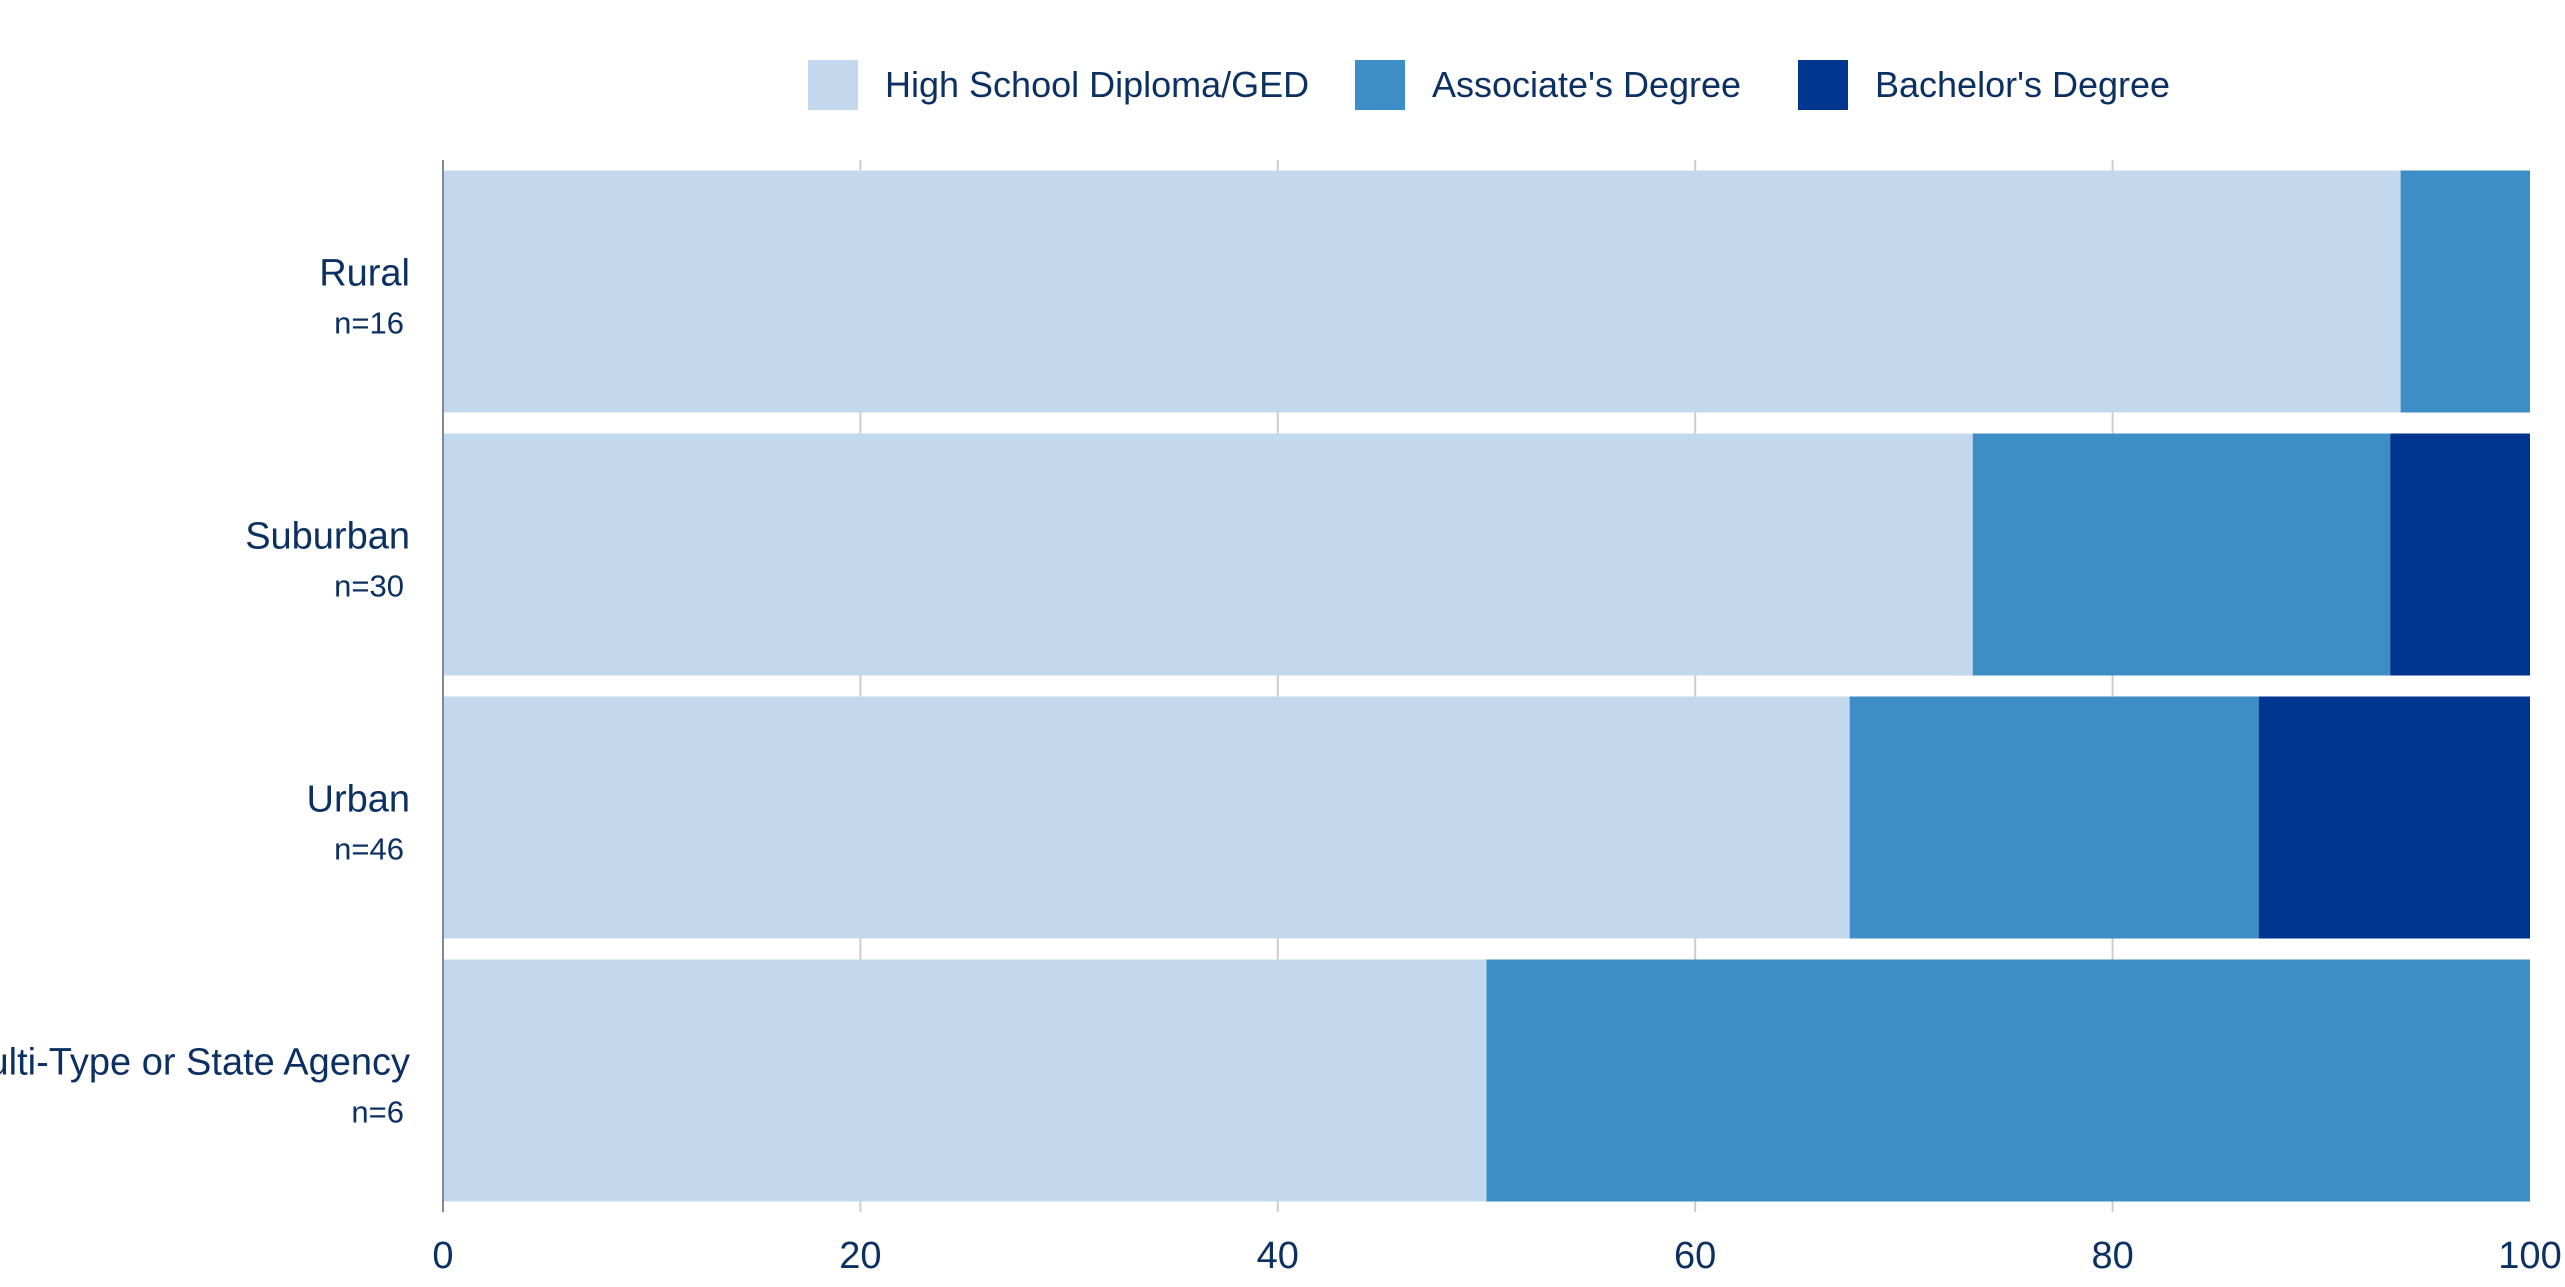  Describe the element at coordinates (833, 85) in the screenshot. I see `legend-swatch-high-school-diploma-ged` at that location.